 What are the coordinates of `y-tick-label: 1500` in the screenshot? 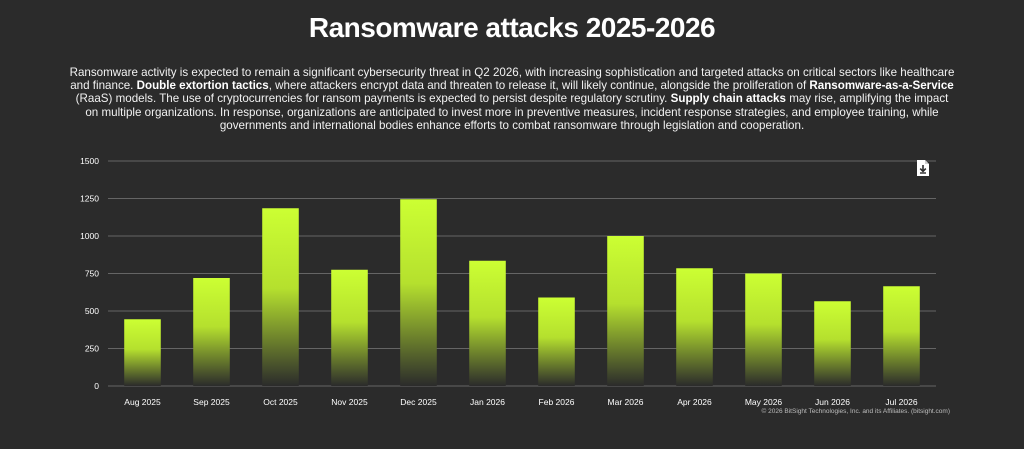 It's located at (89, 161).